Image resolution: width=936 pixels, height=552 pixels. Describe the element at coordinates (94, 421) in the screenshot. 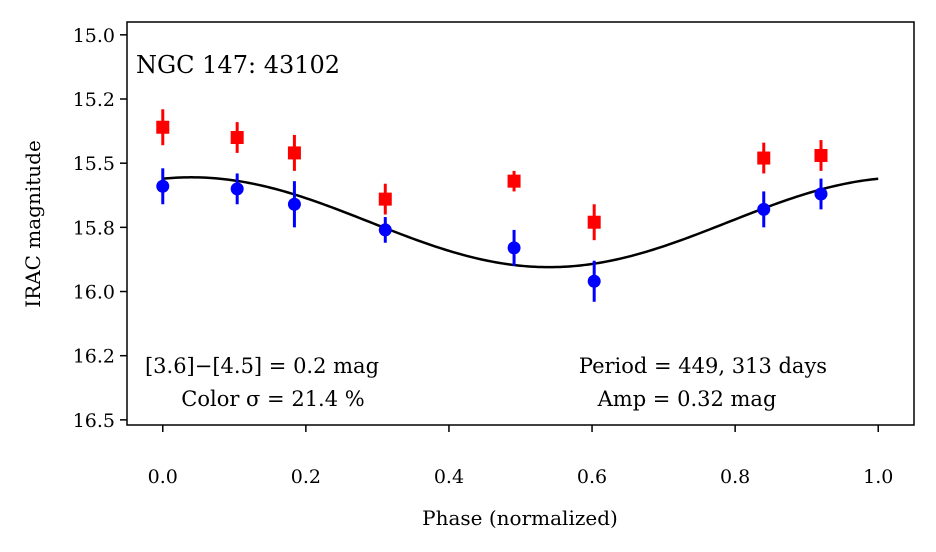

I see `y-tick-label: 16.5` at that location.